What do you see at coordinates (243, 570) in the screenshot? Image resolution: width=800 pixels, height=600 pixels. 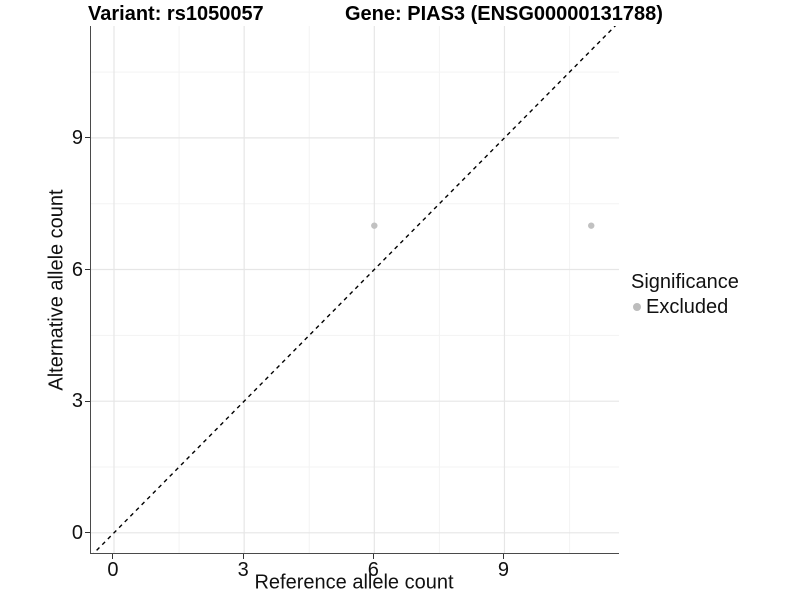 I see `x-tick-label: 3` at bounding box center [243, 570].